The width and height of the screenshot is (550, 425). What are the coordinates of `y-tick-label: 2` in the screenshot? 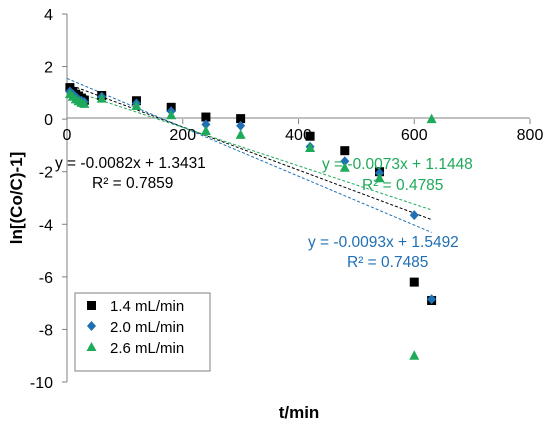 It's located at (48, 68).